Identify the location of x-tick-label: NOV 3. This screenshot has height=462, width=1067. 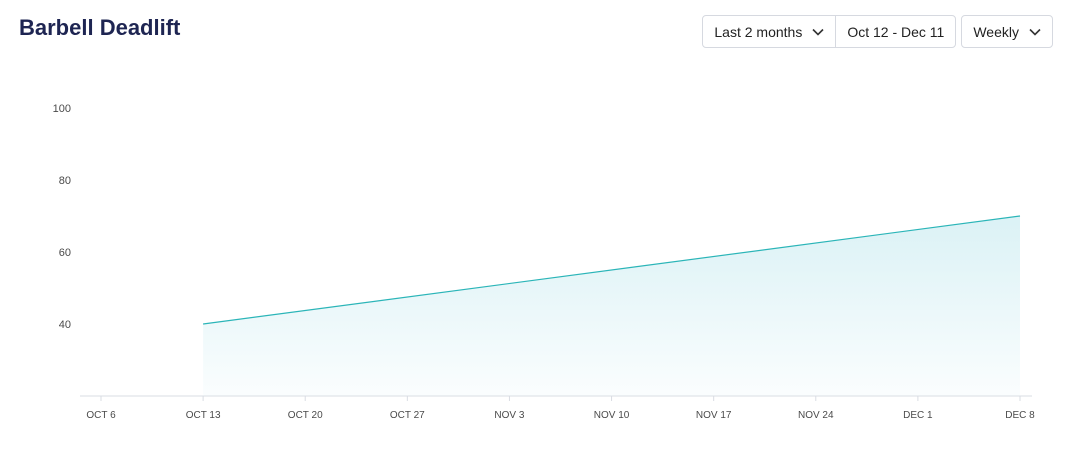
(509, 415).